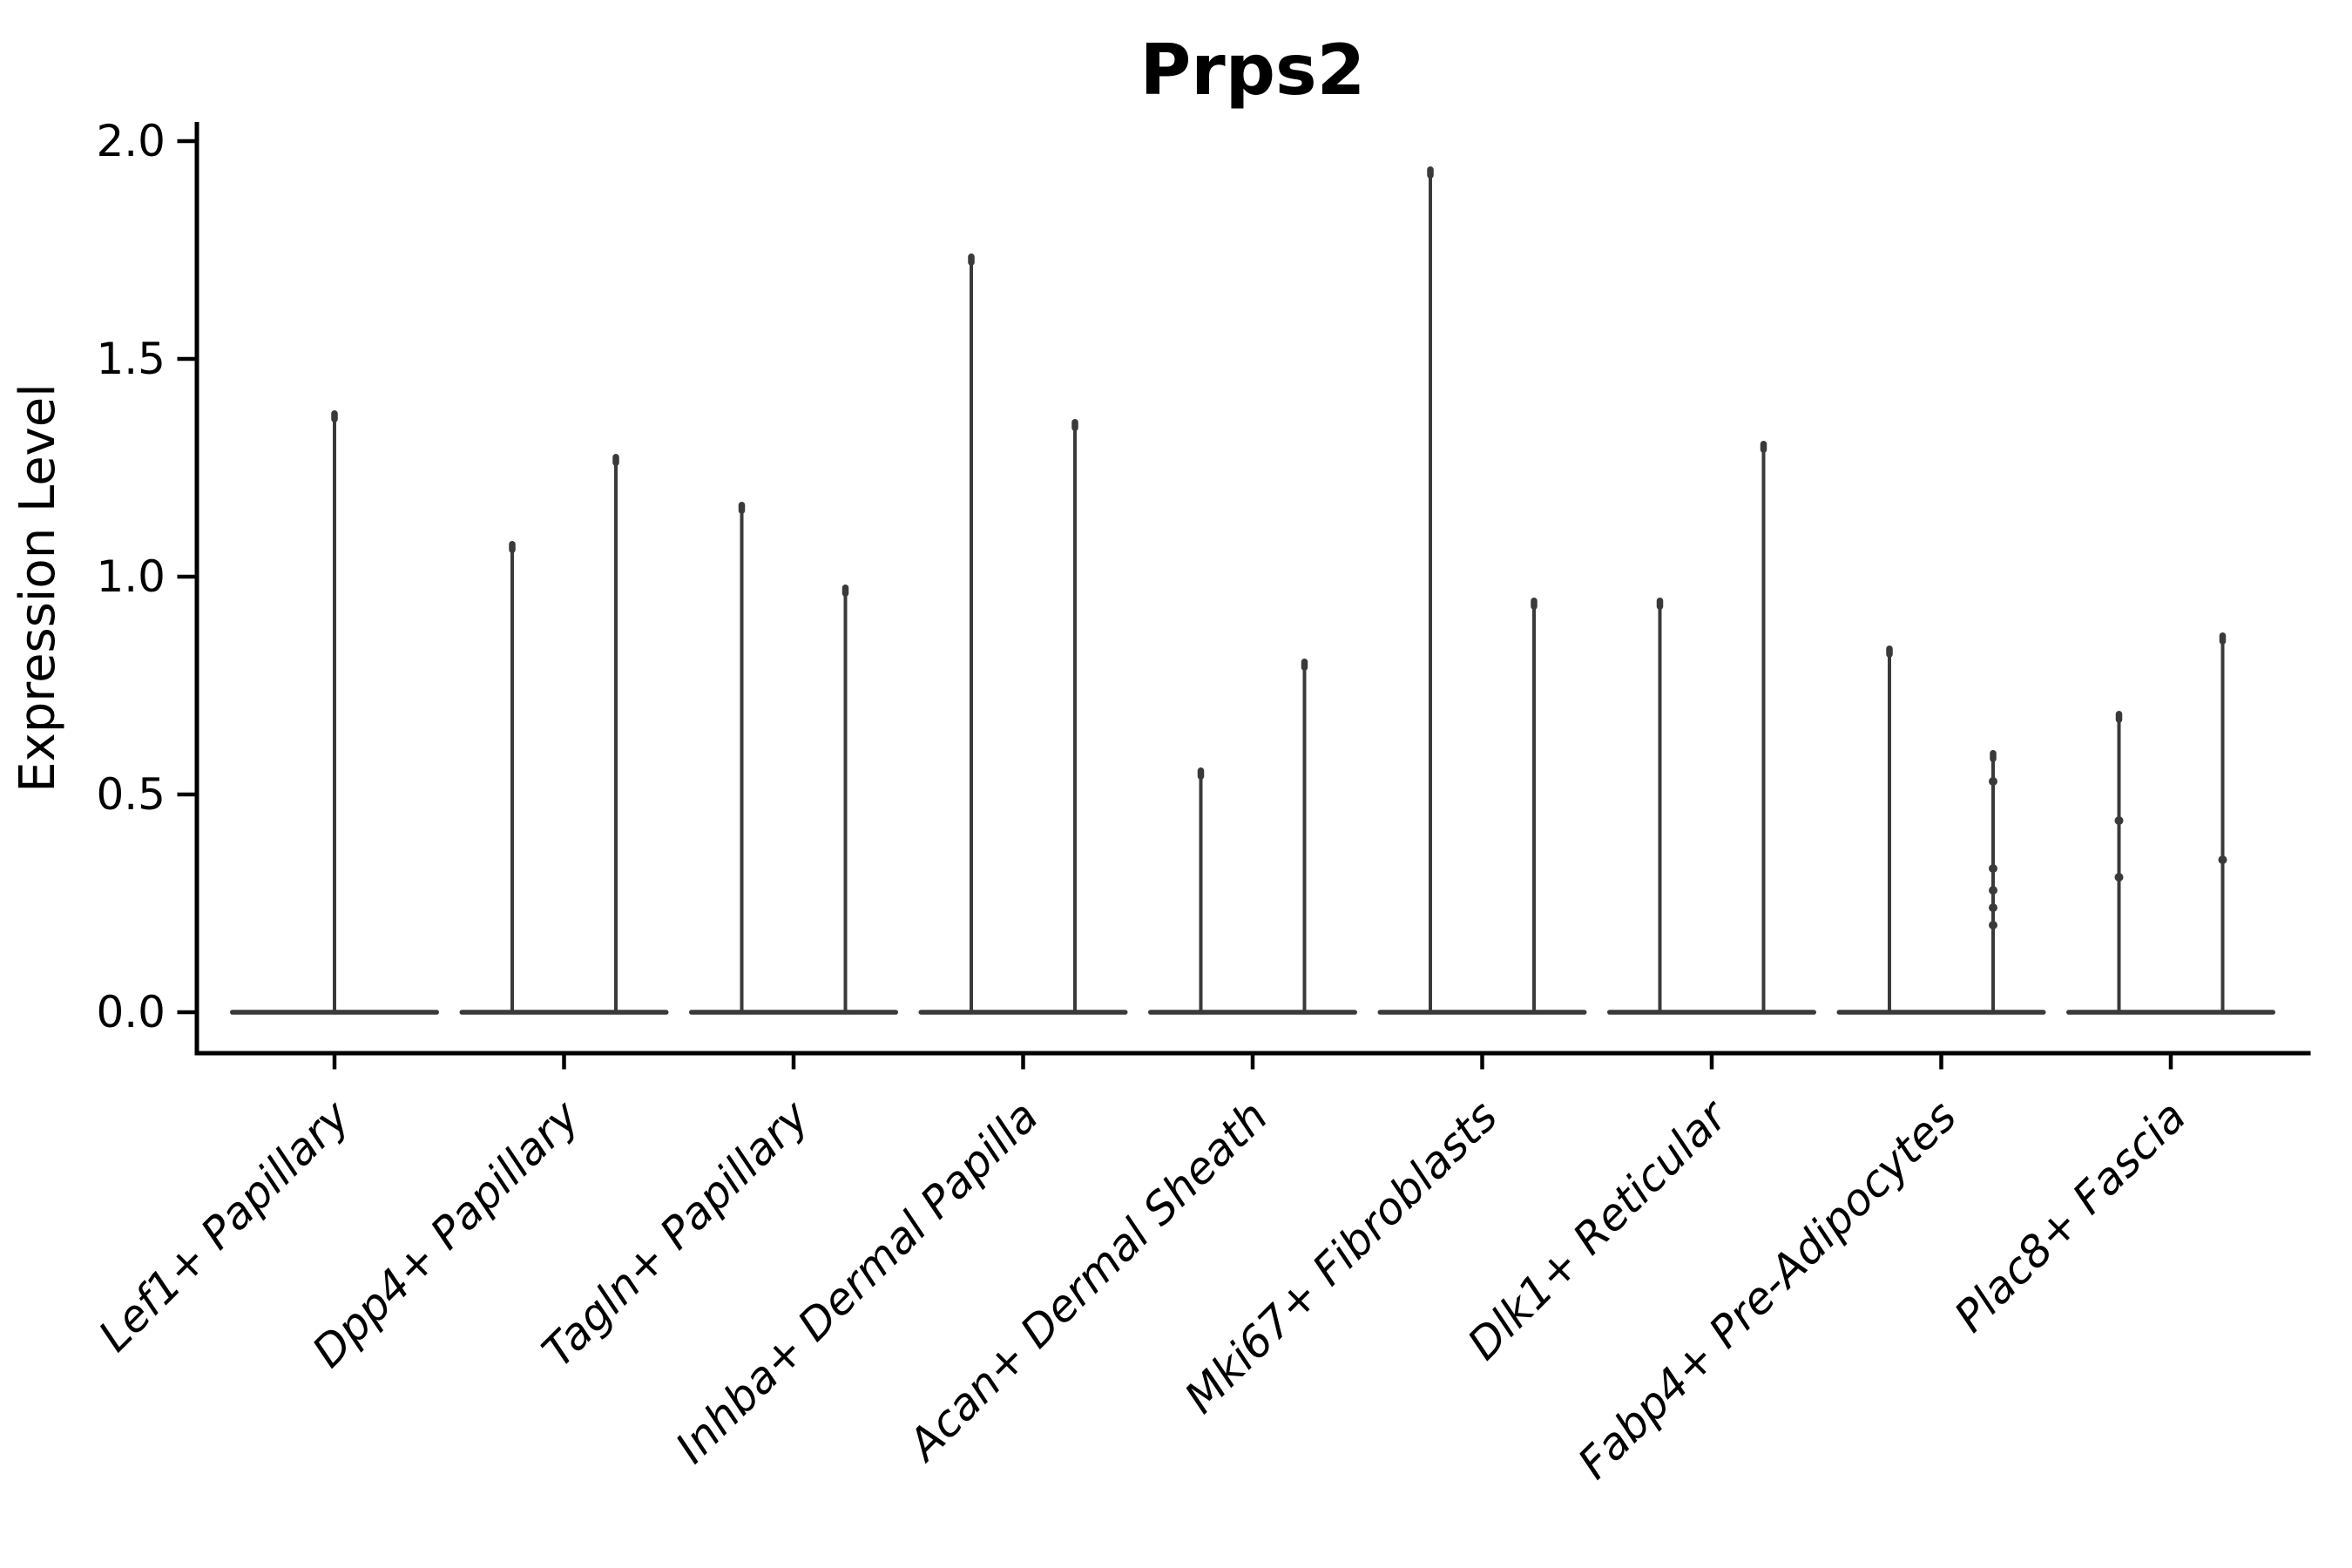 The height and width of the screenshot is (1568, 2352). I want to click on x-tick-label: Plac8+ Fascia, so click(2070, 1216).